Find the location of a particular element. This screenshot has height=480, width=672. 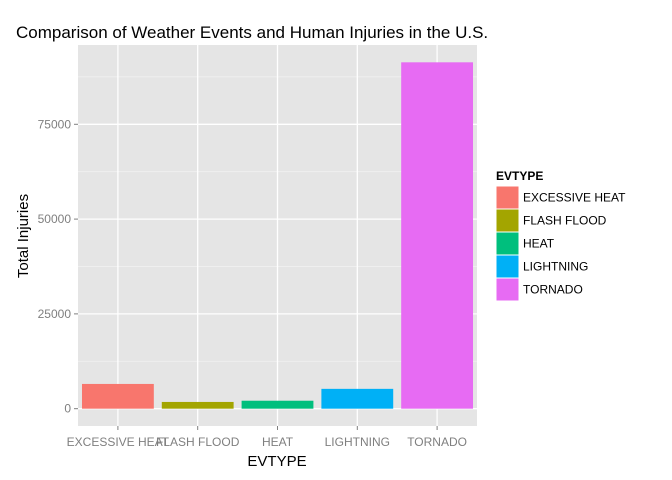

legend-swatch-lightning is located at coordinates (507, 266).